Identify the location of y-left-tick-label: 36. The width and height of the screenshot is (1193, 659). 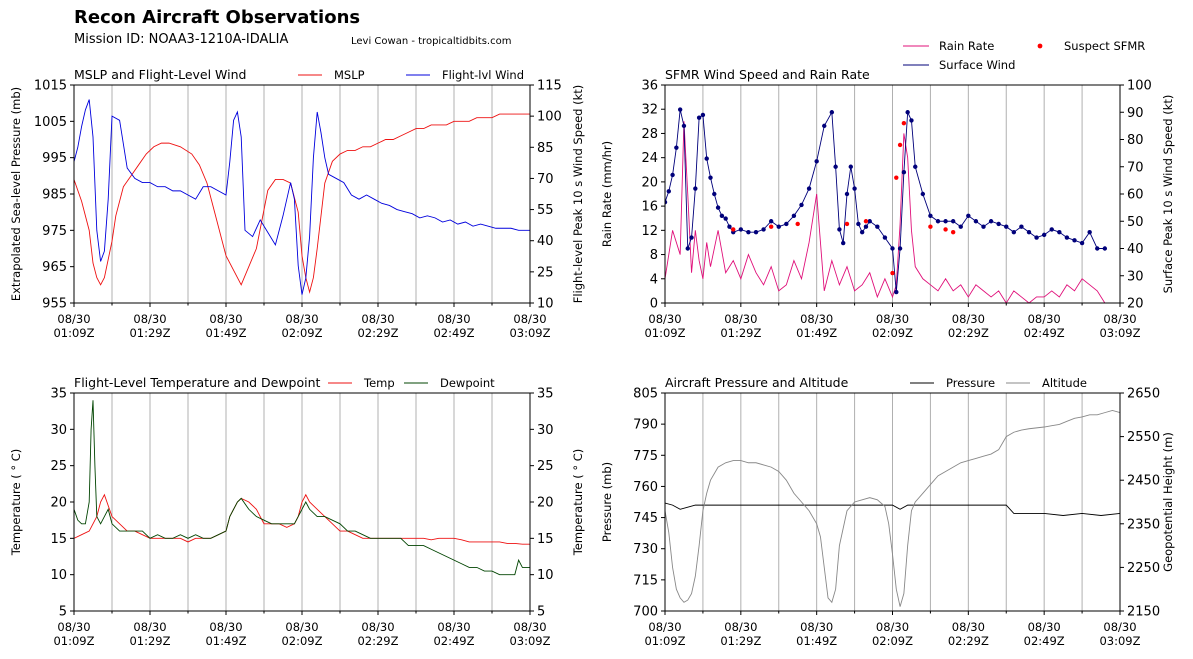
(649, 86).